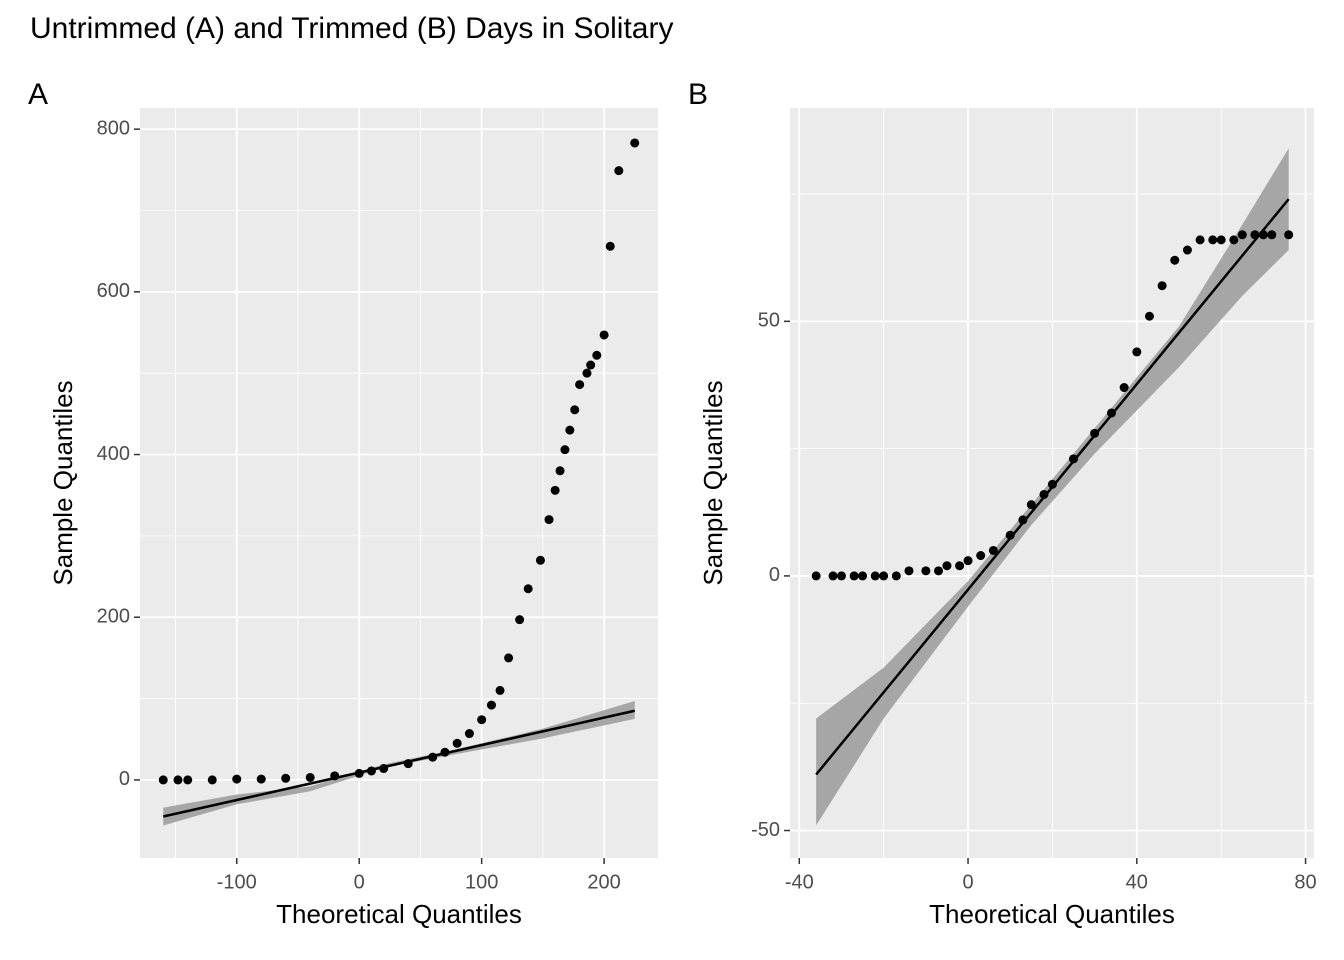  What do you see at coordinates (765, 830) in the screenshot?
I see `y-tick-label: -50` at bounding box center [765, 830].